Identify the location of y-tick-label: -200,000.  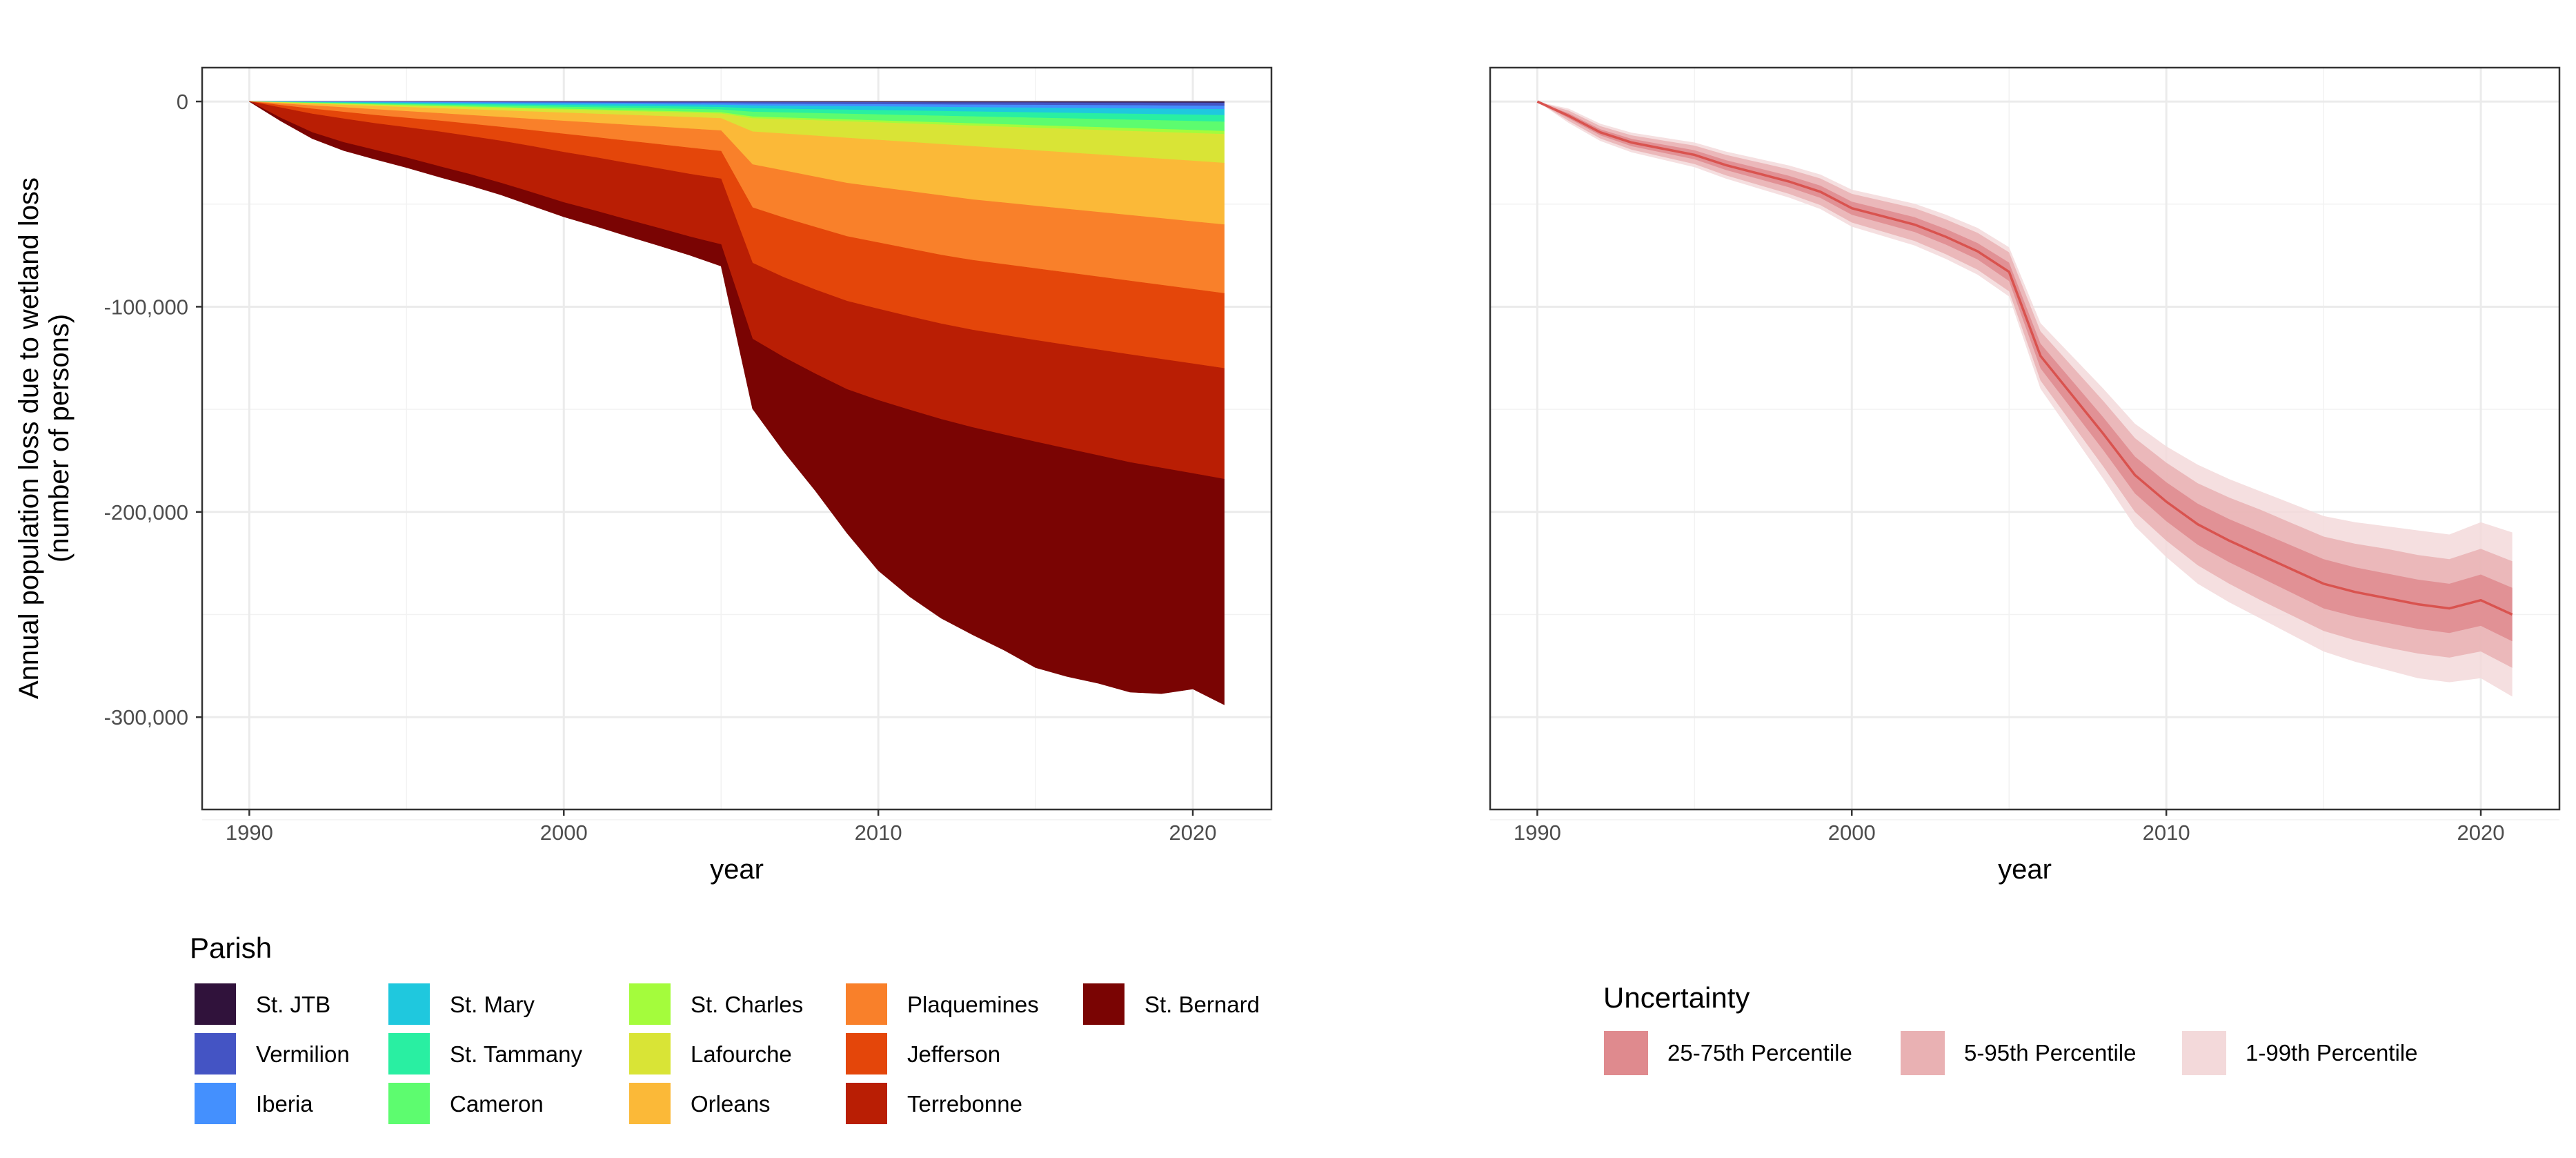
(146, 512).